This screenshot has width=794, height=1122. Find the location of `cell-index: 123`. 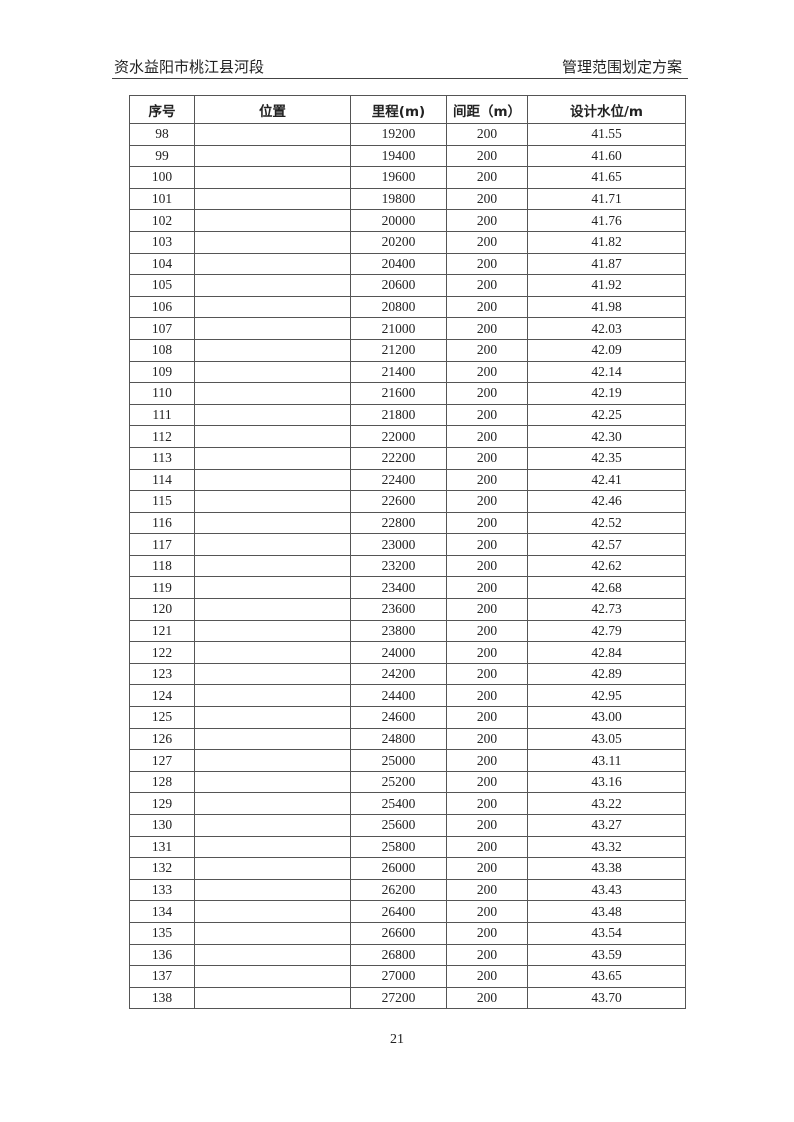

cell-index: 123 is located at coordinates (162, 674).